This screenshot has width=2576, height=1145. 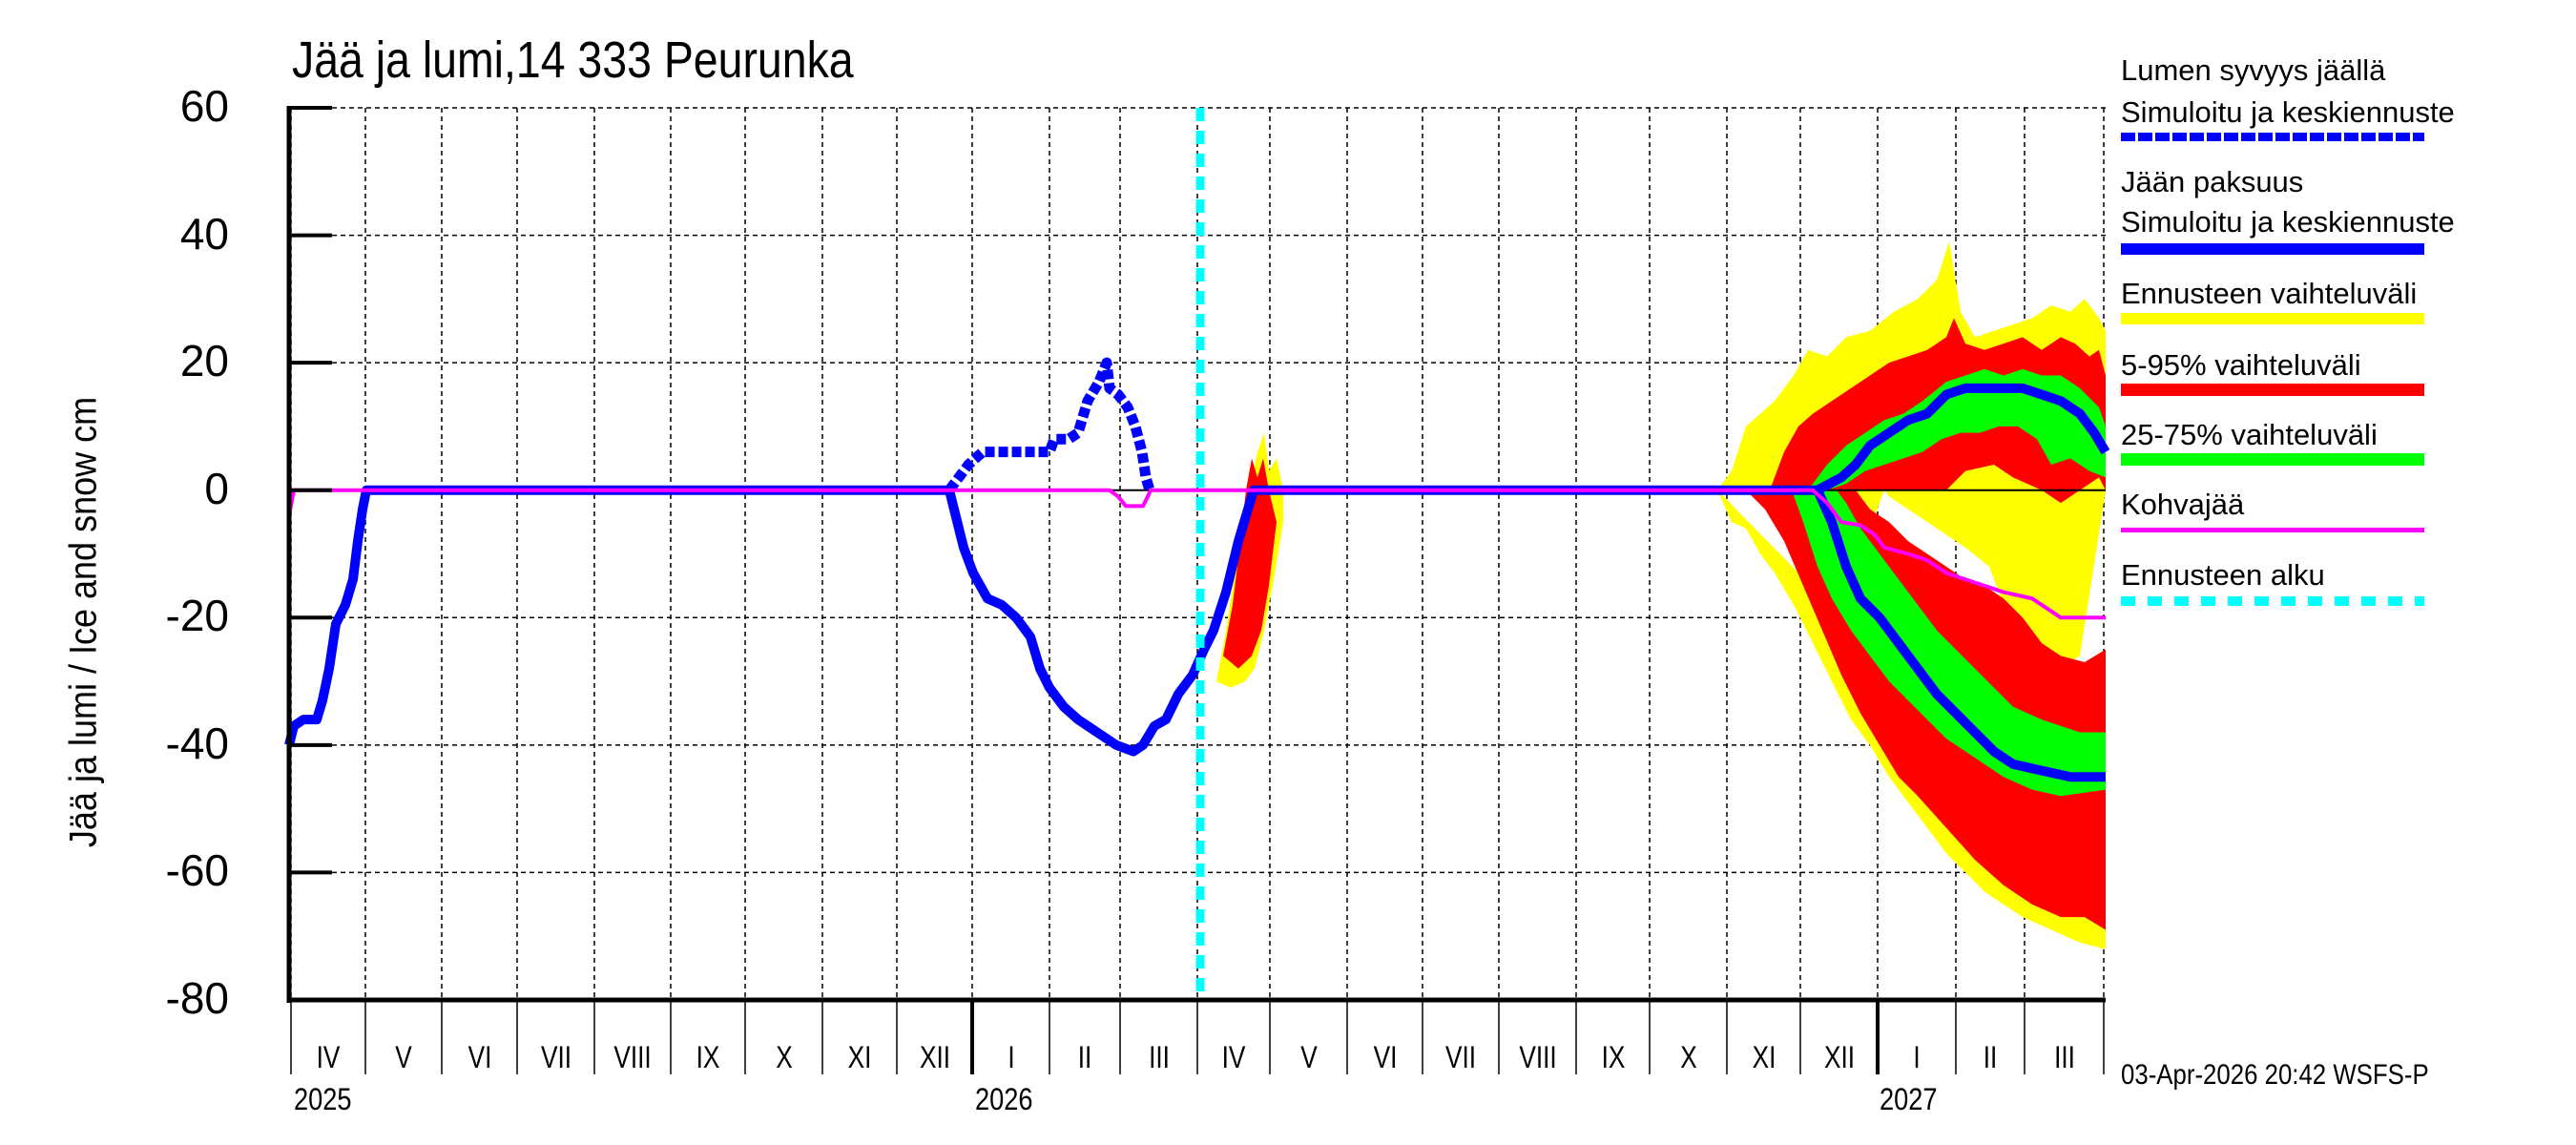 What do you see at coordinates (1250, 563) in the screenshot?
I see `band-ff0000` at bounding box center [1250, 563].